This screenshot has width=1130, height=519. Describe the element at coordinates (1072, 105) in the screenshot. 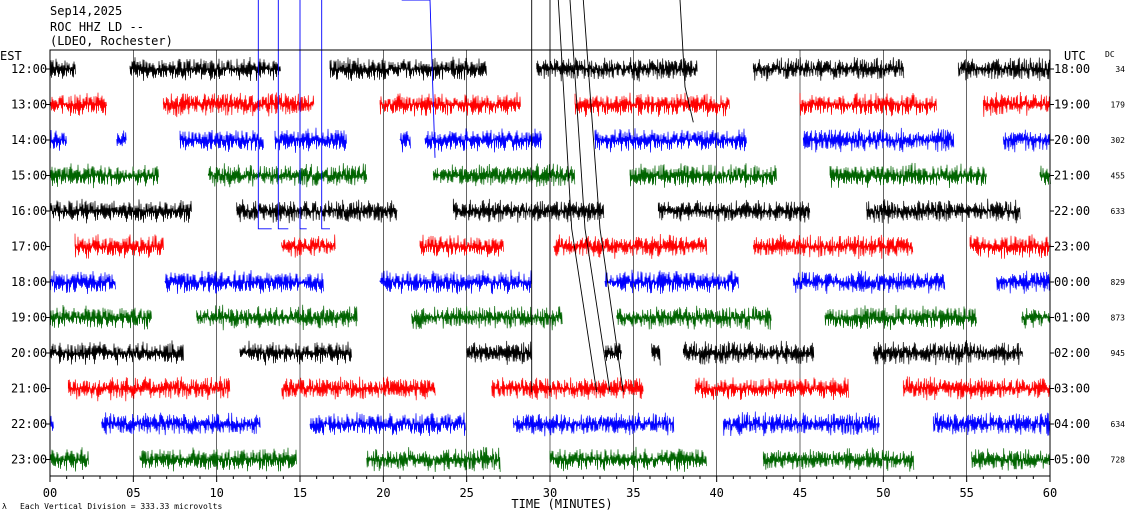

I see `utc-hour-label: 19:00` at that location.